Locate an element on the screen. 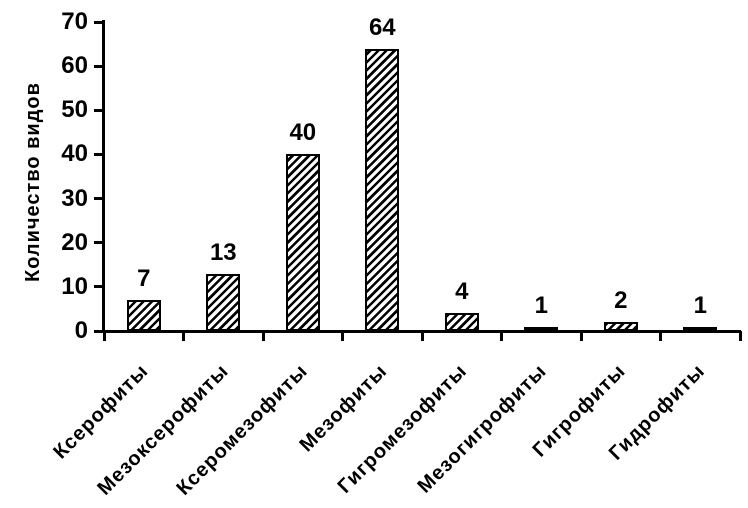 The height and width of the screenshot is (508, 748). y-tick-label: 60 is located at coordinates (74, 66).